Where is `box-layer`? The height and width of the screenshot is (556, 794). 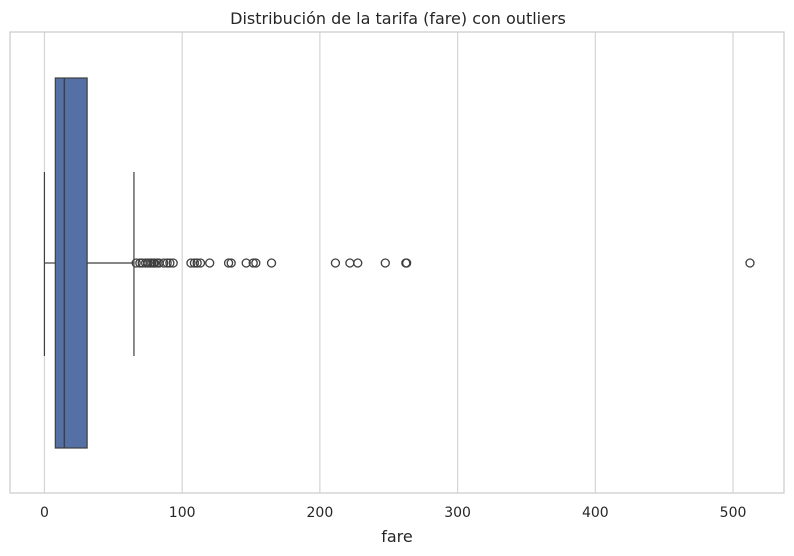 box-layer is located at coordinates (89, 263).